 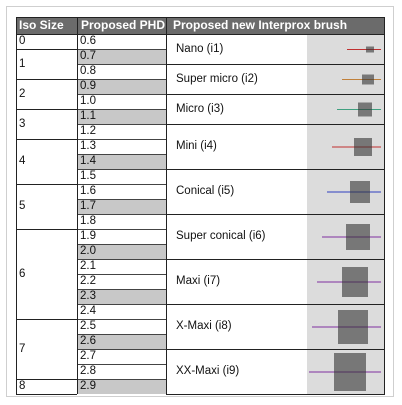 What do you see at coordinates (208, 371) in the screenshot?
I see `brush-name-cell: XX-Maxi (i9)` at bounding box center [208, 371].